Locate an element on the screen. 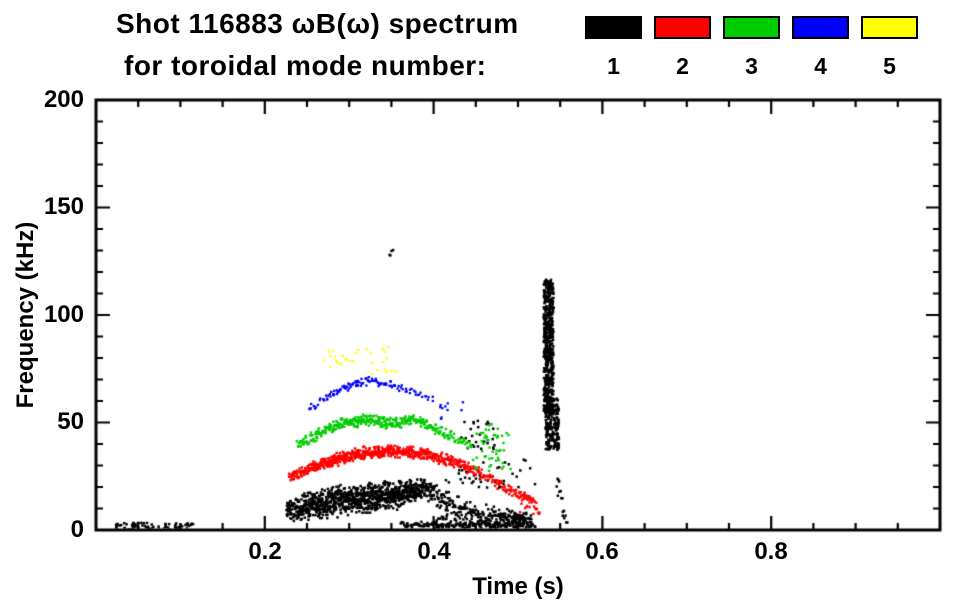 This screenshot has height=615, width=963. y-tick-label-0: 0 is located at coordinates (77, 529).